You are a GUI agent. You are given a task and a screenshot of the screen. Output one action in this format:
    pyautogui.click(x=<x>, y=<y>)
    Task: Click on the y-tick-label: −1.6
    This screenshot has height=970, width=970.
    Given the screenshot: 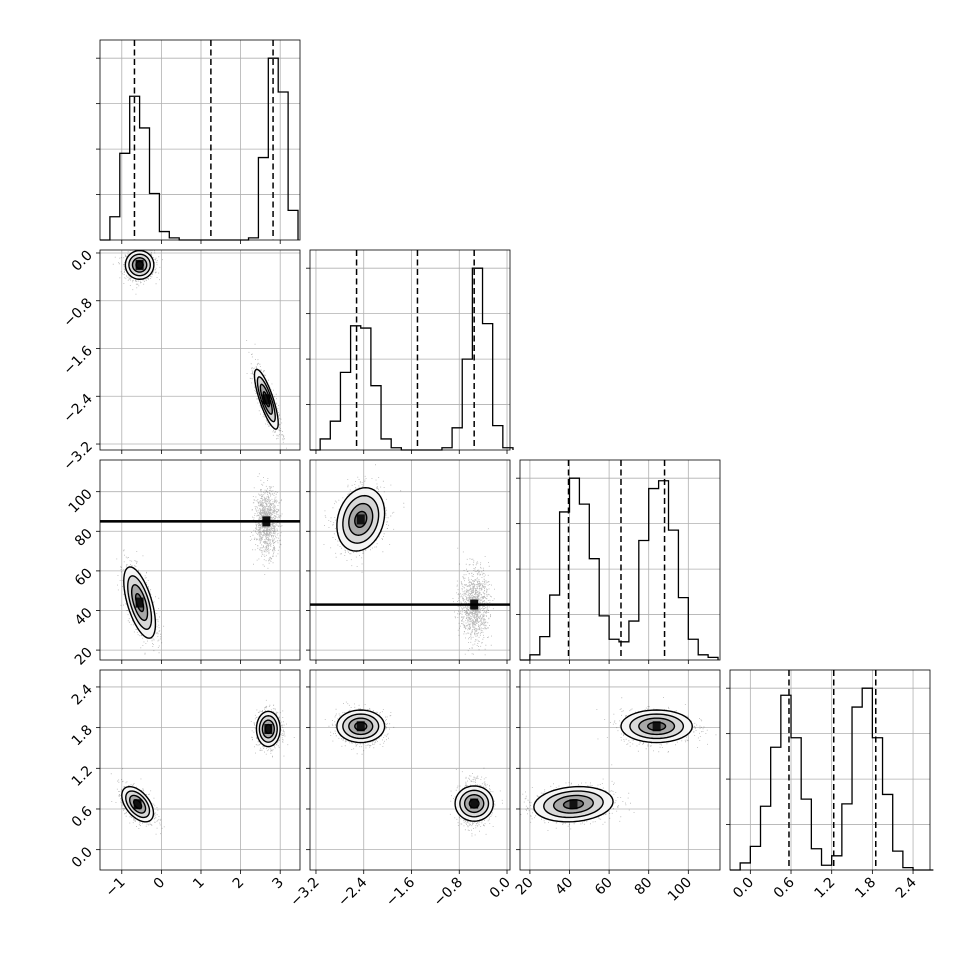 What is the action you would take?
    pyautogui.click(x=77, y=360)
    